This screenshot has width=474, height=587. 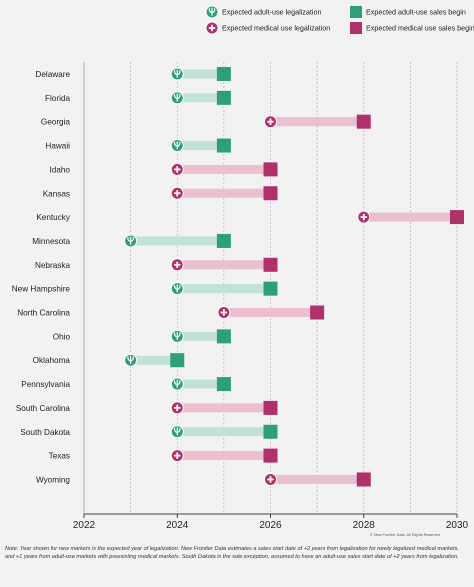 What do you see at coordinates (272, 12) in the screenshot?
I see `legend-label: Expected adult-use legalization` at bounding box center [272, 12].